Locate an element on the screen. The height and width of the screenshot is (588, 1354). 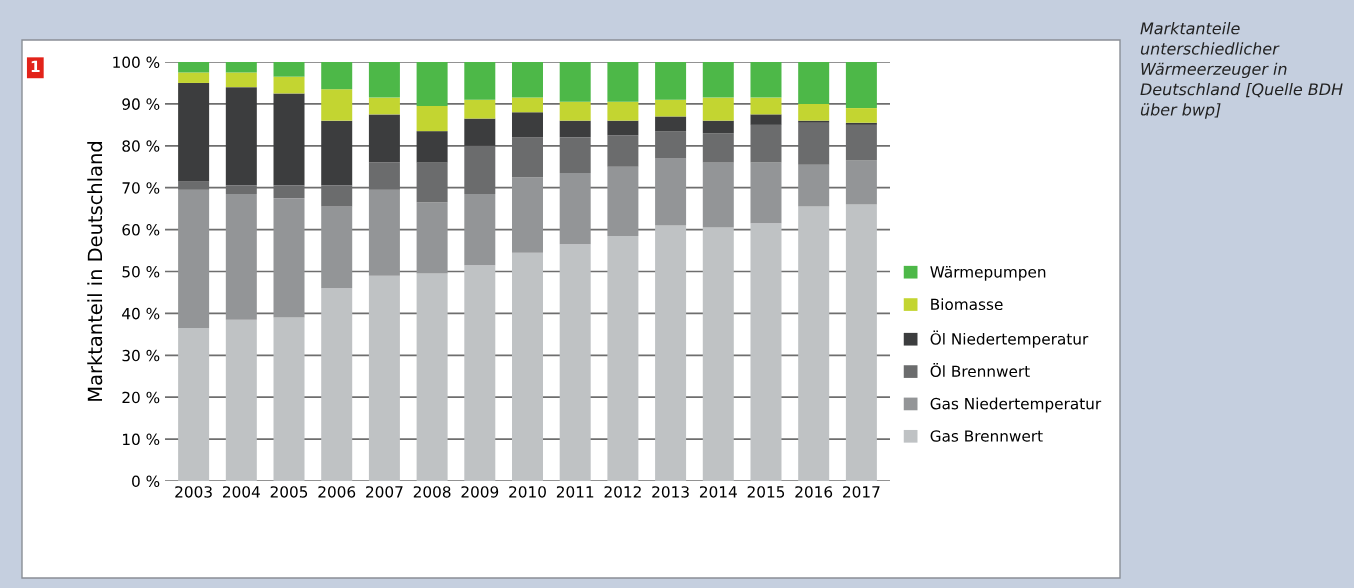
text: 1 is located at coordinates (35, 66).